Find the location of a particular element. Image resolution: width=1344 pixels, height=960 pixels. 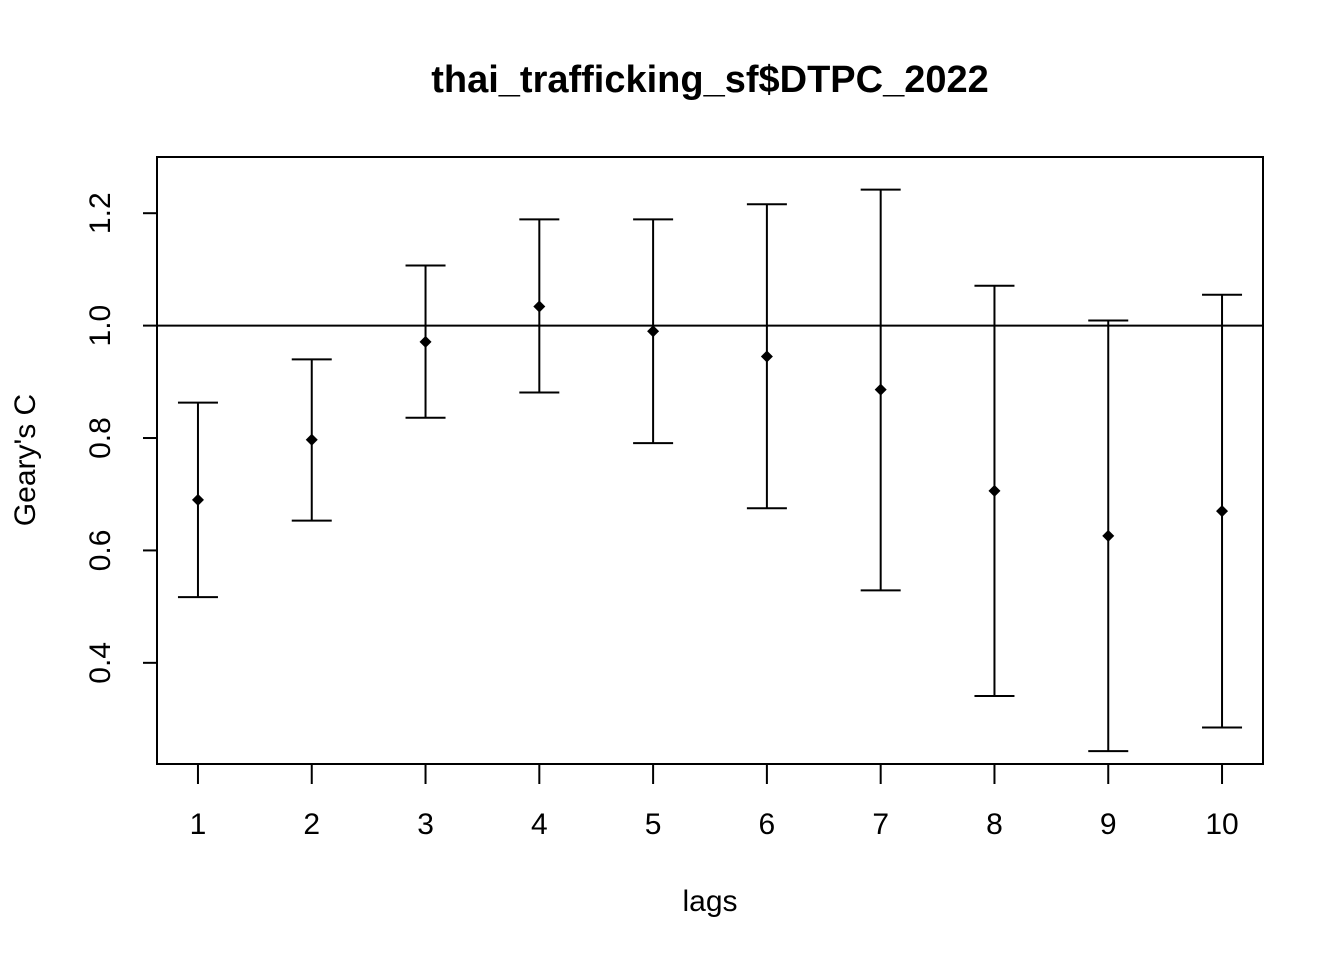

x-tick-label: 8 is located at coordinates (994, 824).